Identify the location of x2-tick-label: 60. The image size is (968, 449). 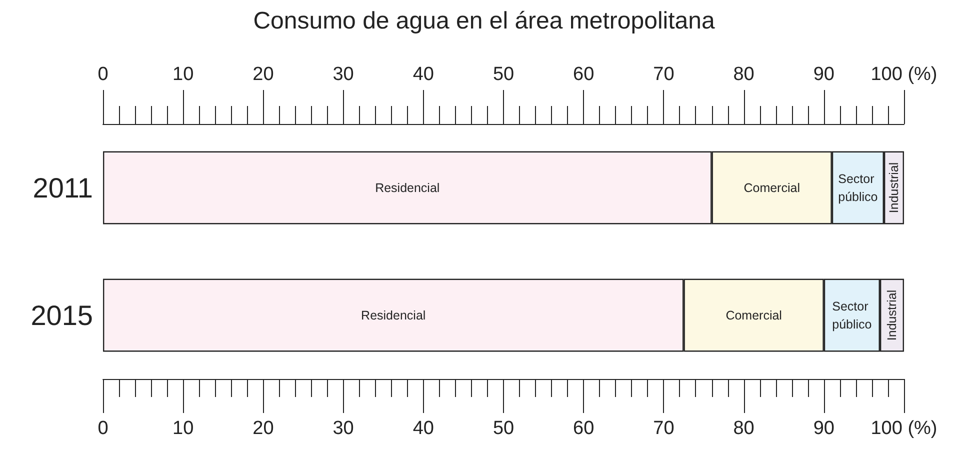
(583, 74).